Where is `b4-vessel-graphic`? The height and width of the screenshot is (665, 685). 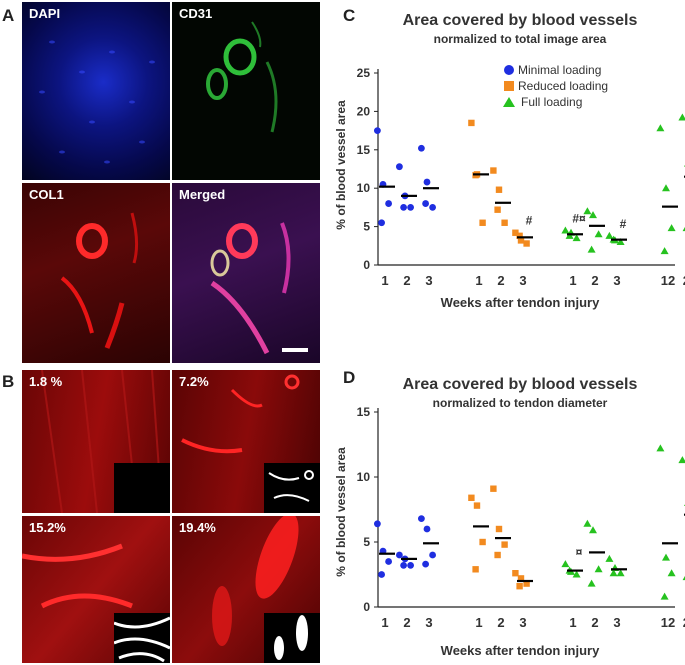 b4-vessel-graphic is located at coordinates (255, 581).